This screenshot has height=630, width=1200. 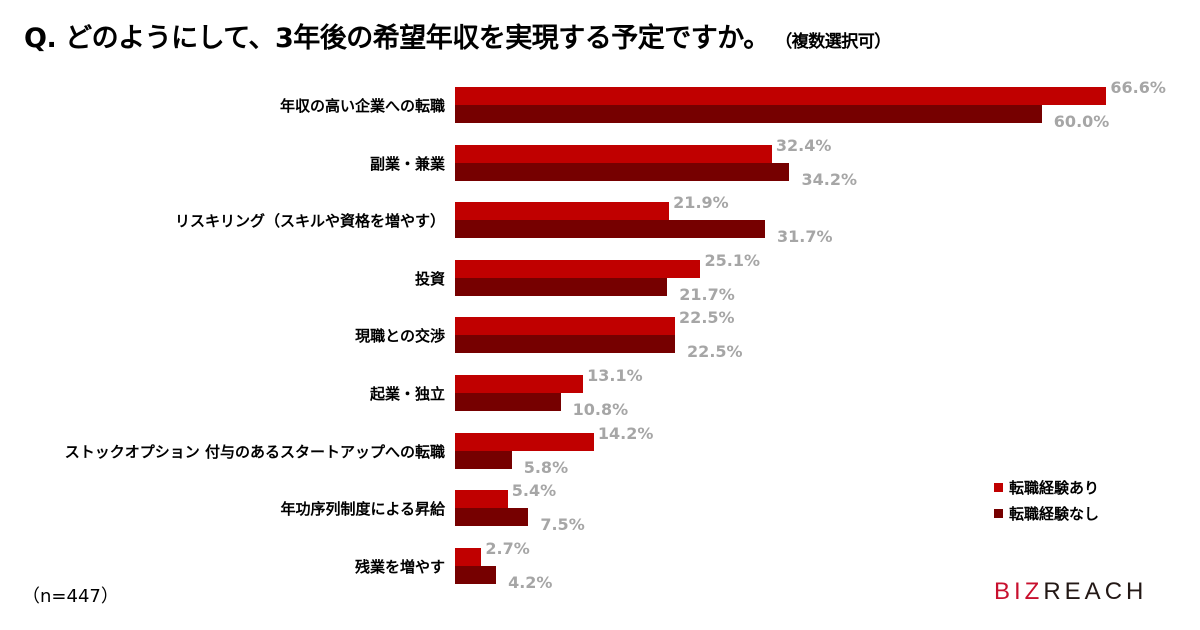 What do you see at coordinates (400, 336) in the screenshot?
I see `category-label: 現職との交渉` at bounding box center [400, 336].